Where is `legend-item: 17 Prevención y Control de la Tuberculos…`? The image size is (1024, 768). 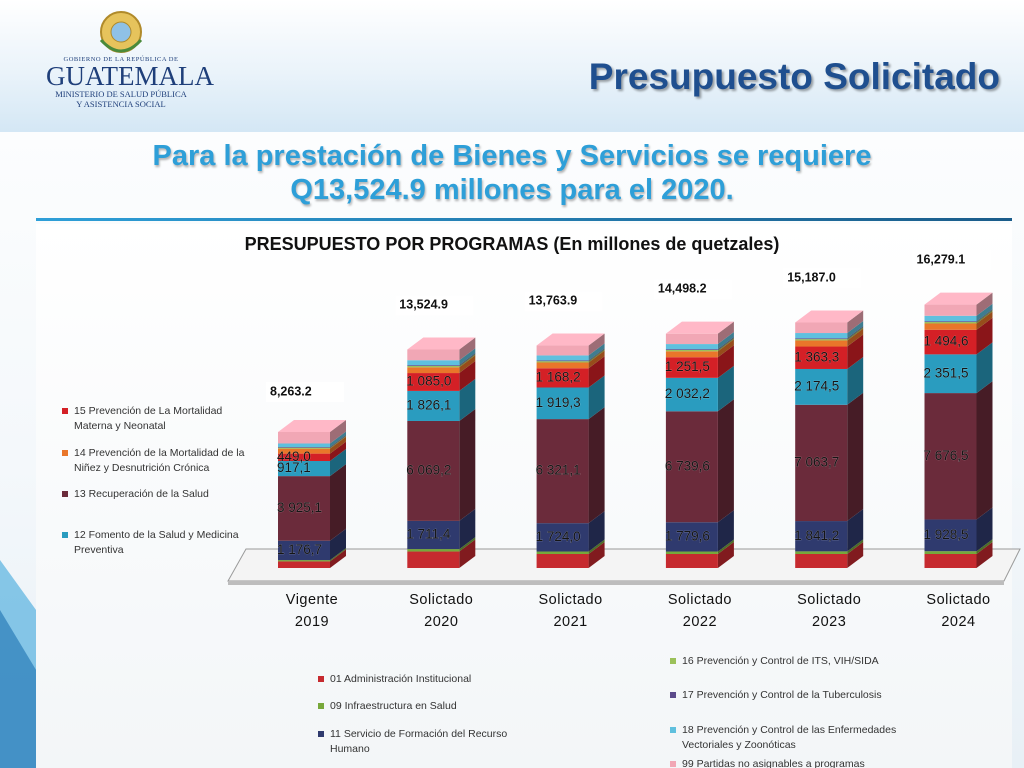
legend-item: 17 Prevención y Control de la Tuberculos… is located at coordinates (786, 695).